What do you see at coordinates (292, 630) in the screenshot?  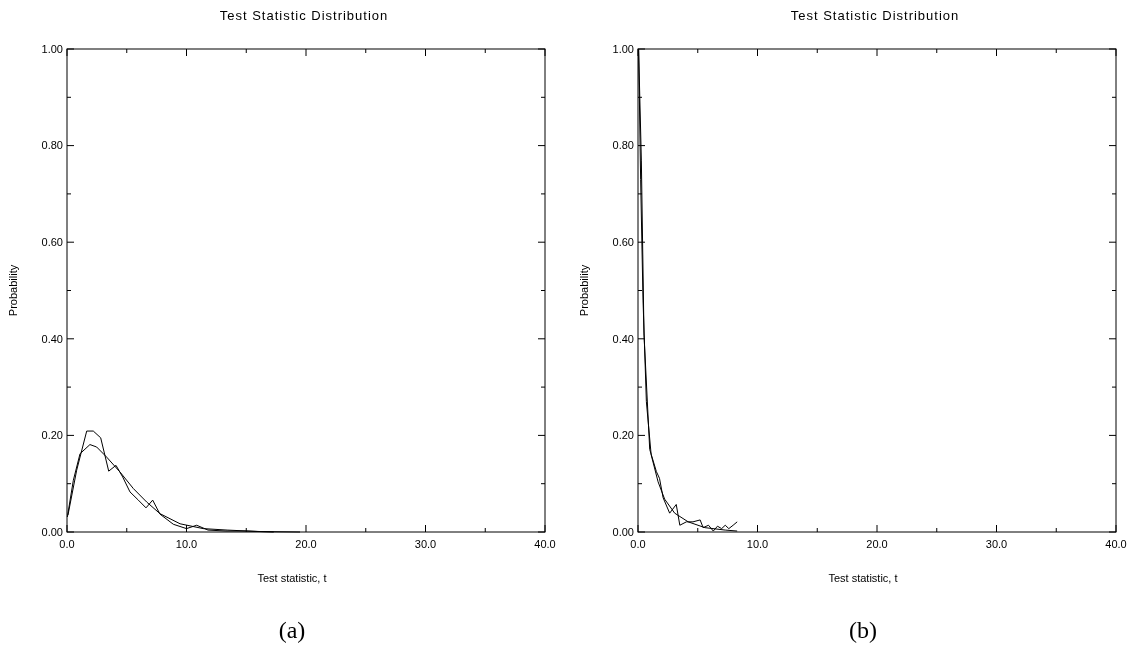 I see `text: (a)` at bounding box center [292, 630].